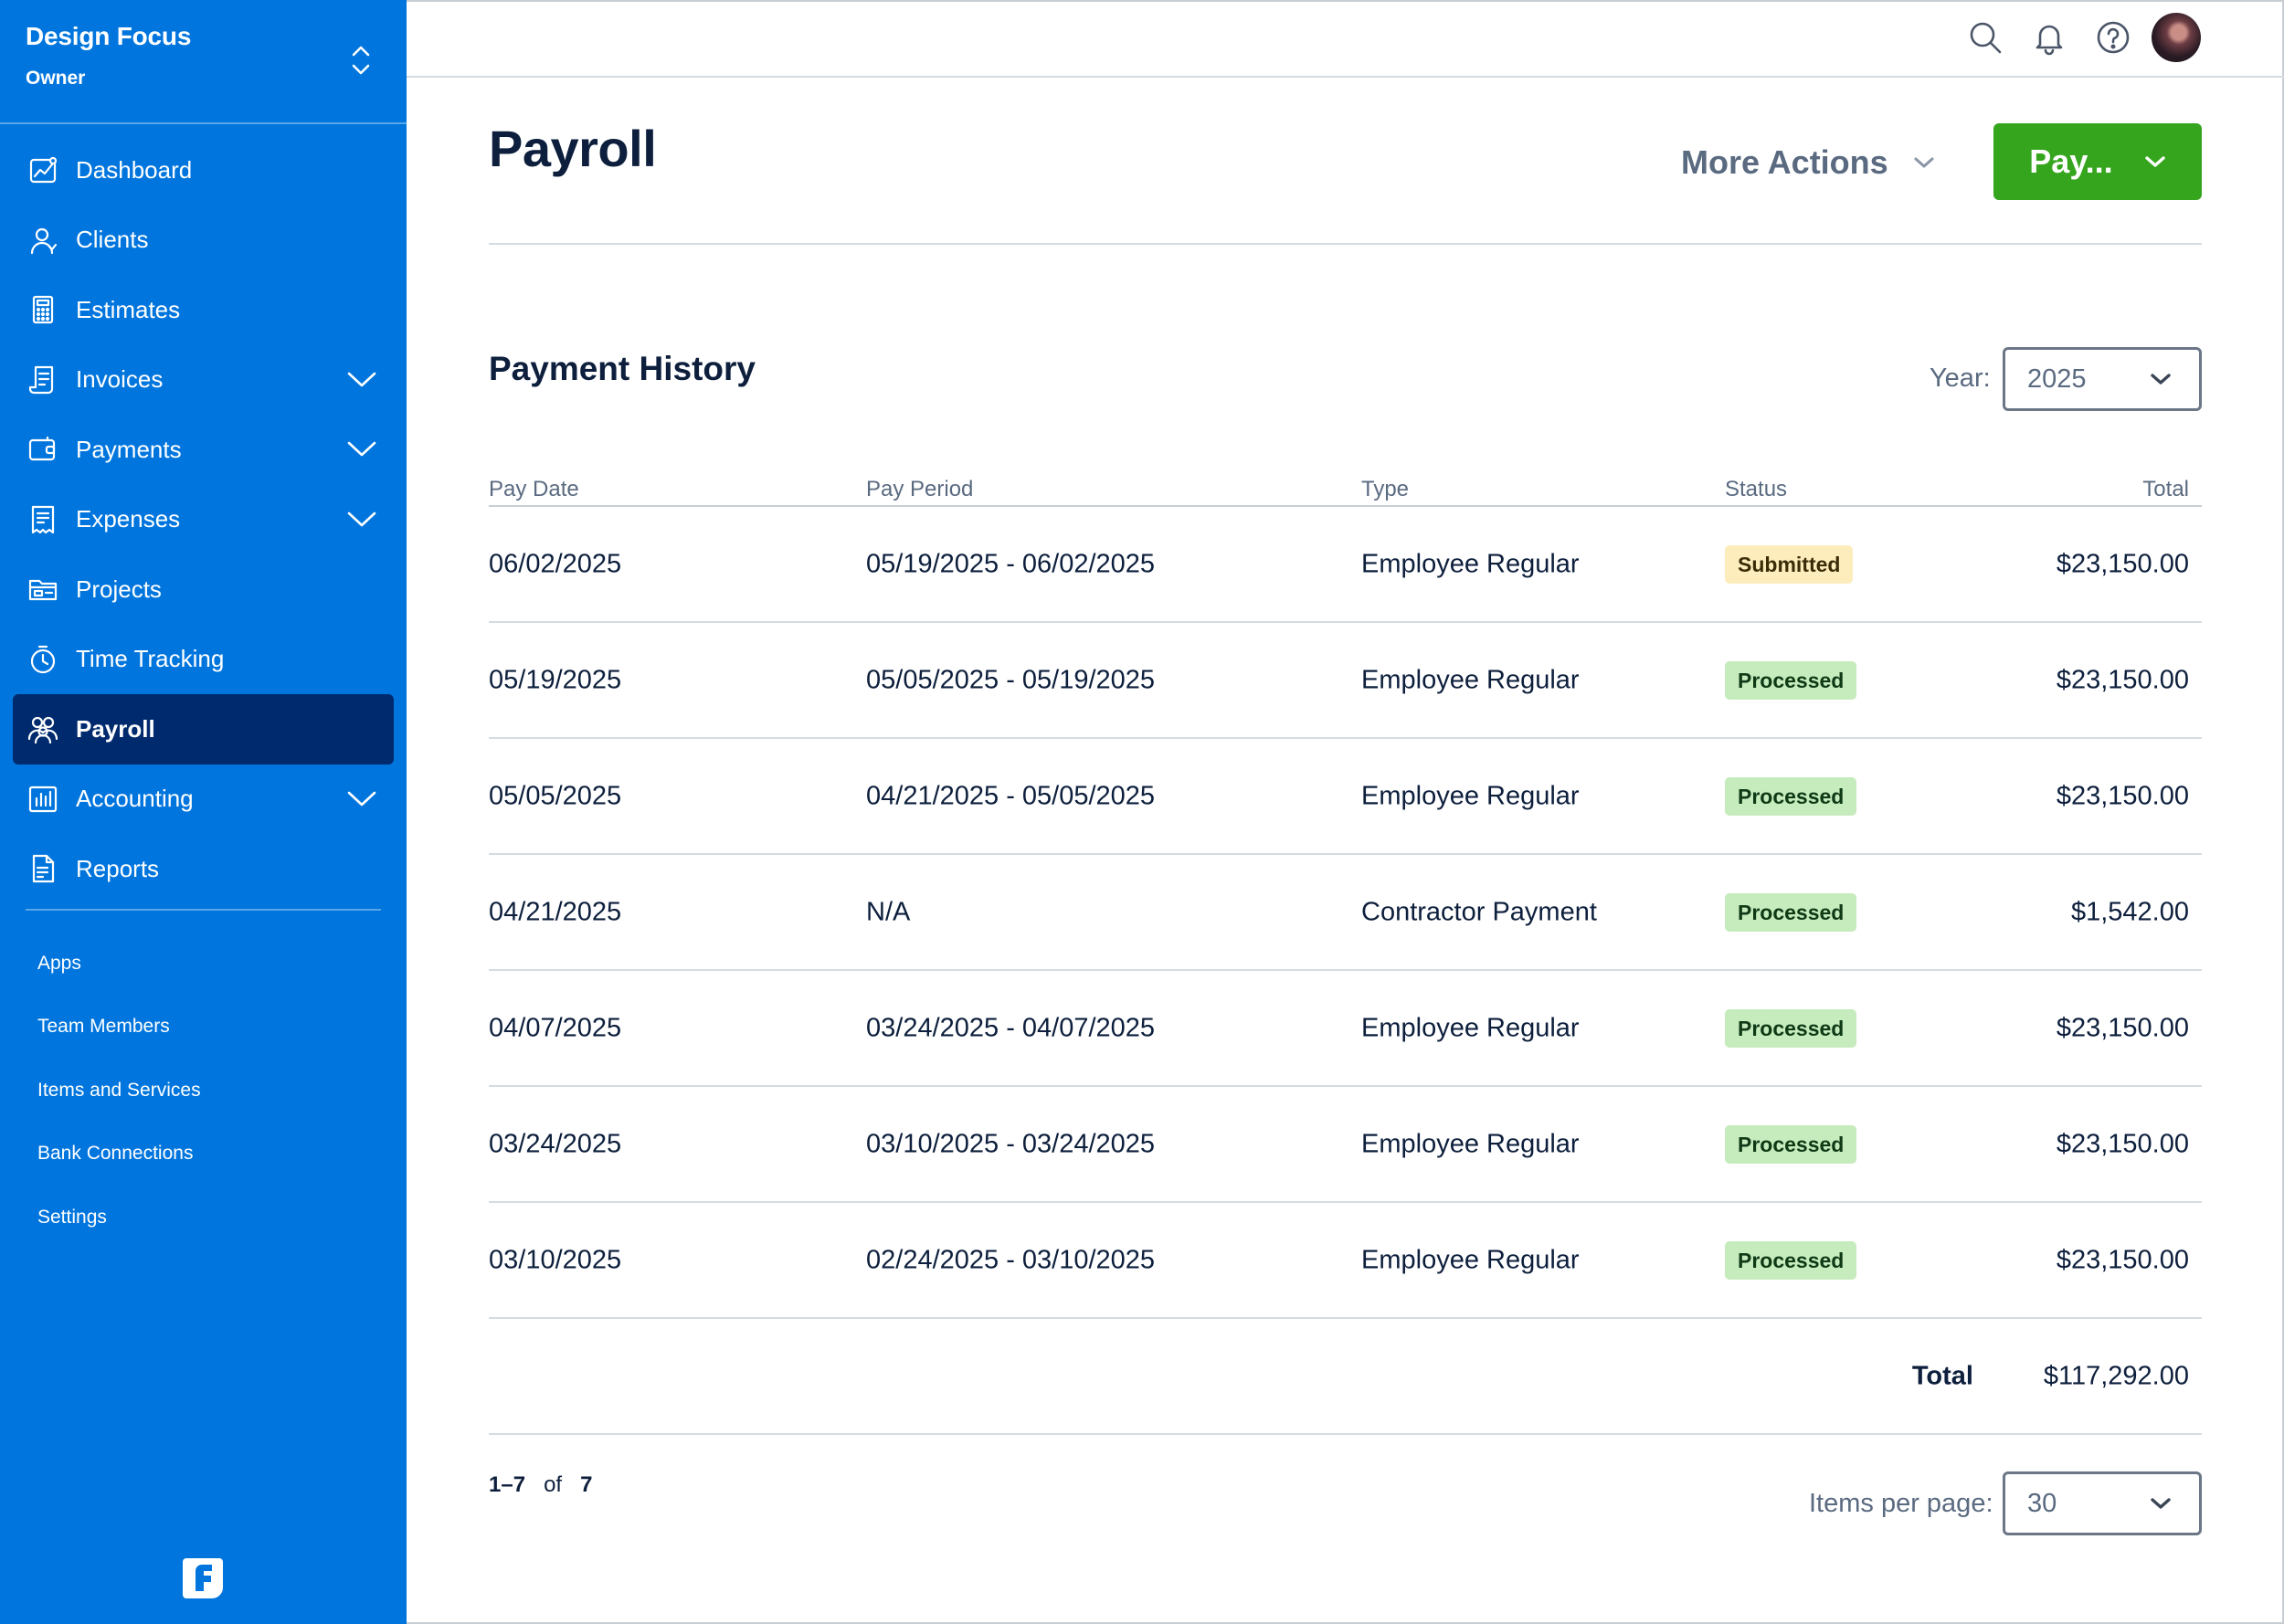 The height and width of the screenshot is (1624, 2284). I want to click on sidebar-item-invoices: Invoices, so click(203, 380).